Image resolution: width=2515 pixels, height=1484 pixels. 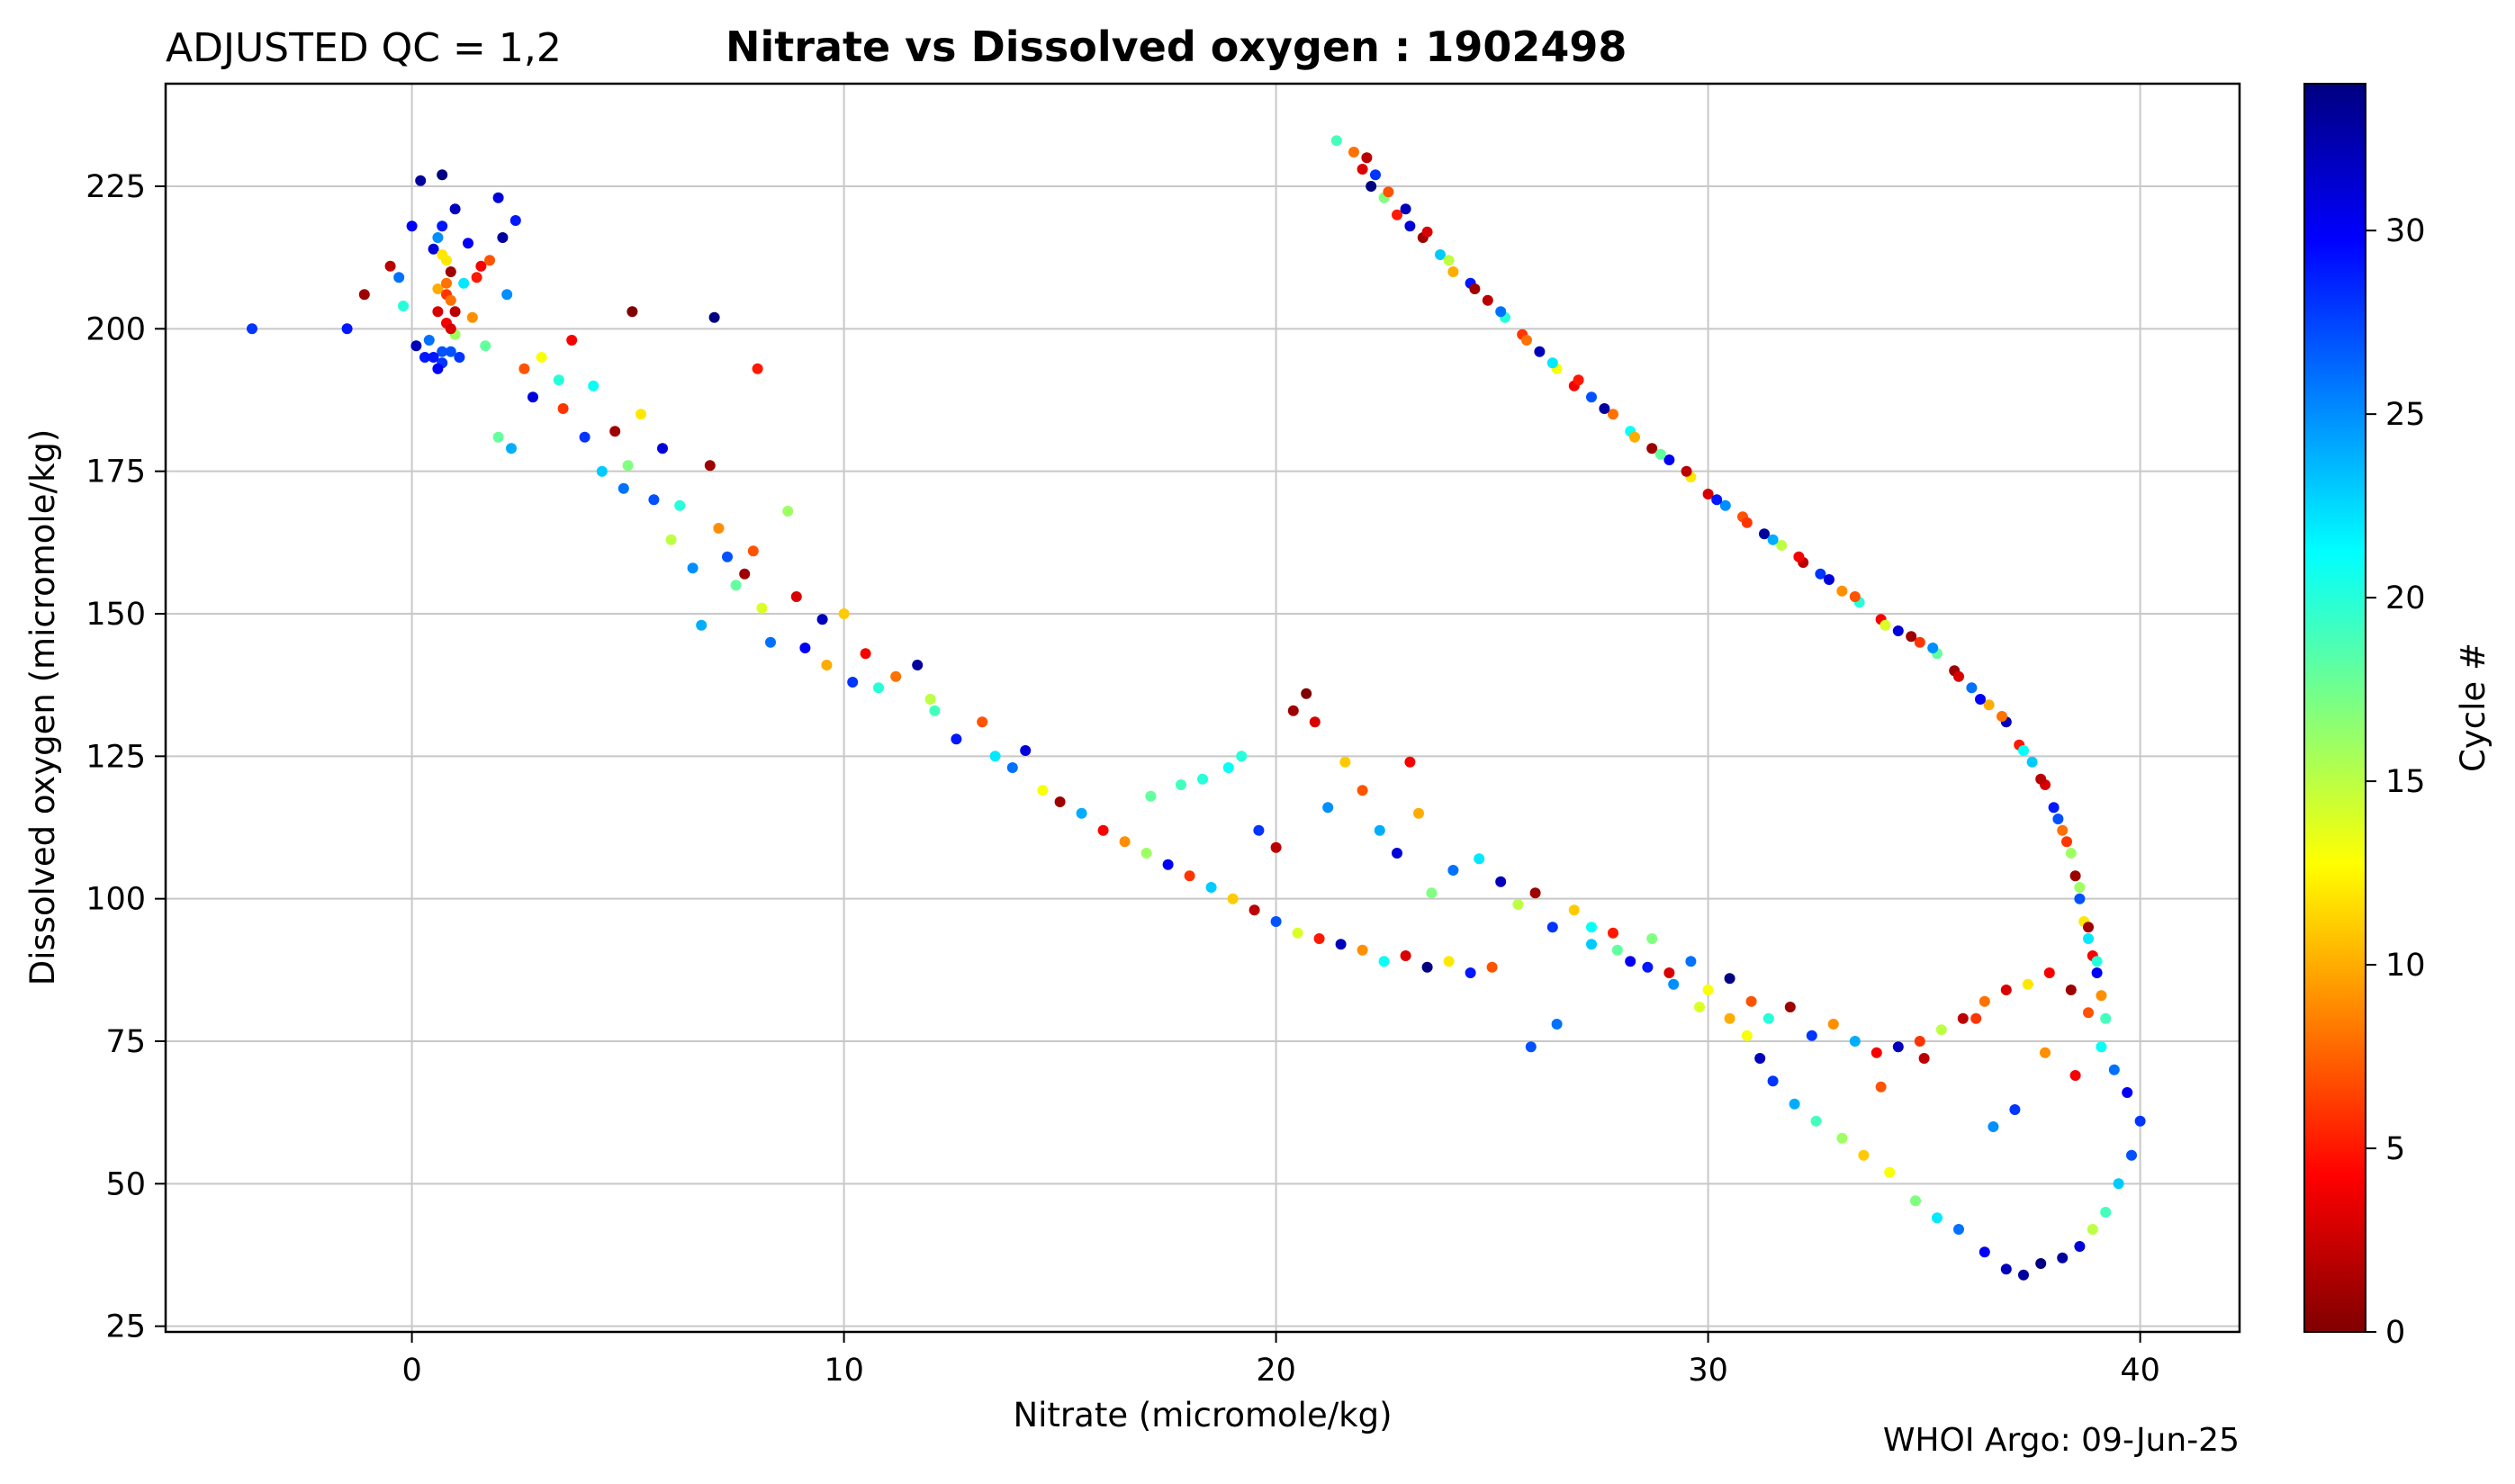 What do you see at coordinates (2334, 708) in the screenshot?
I see `colorbar` at bounding box center [2334, 708].